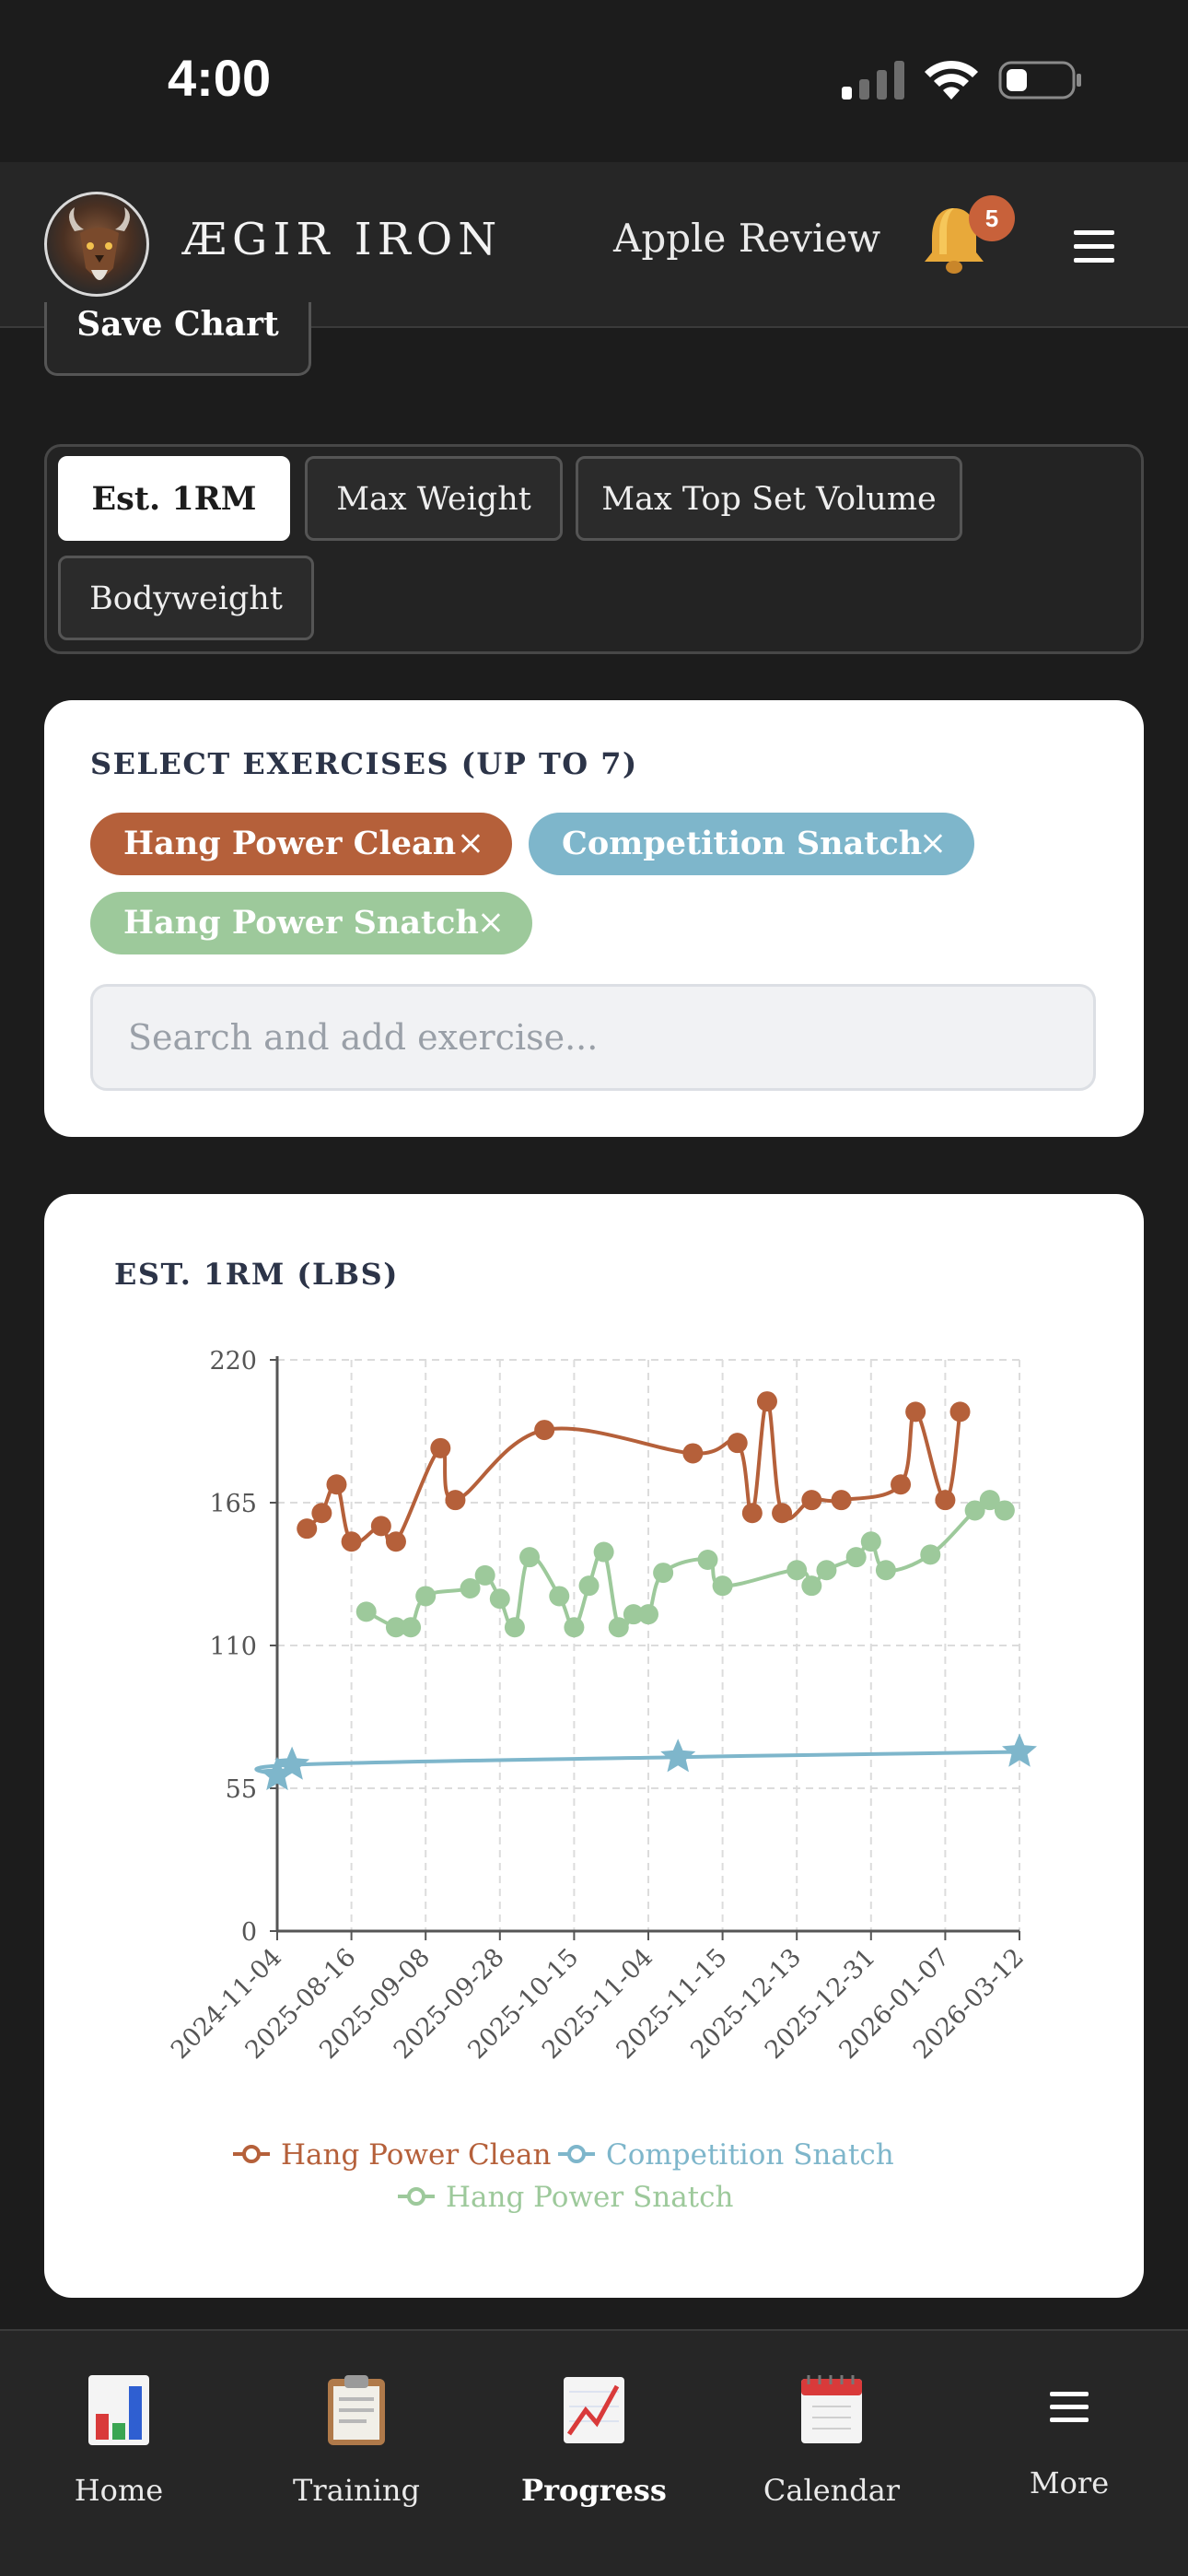  What do you see at coordinates (364, 763) in the screenshot?
I see `exercise-selector-title: SELECT EXERCISES (UP TO 7)` at bounding box center [364, 763].